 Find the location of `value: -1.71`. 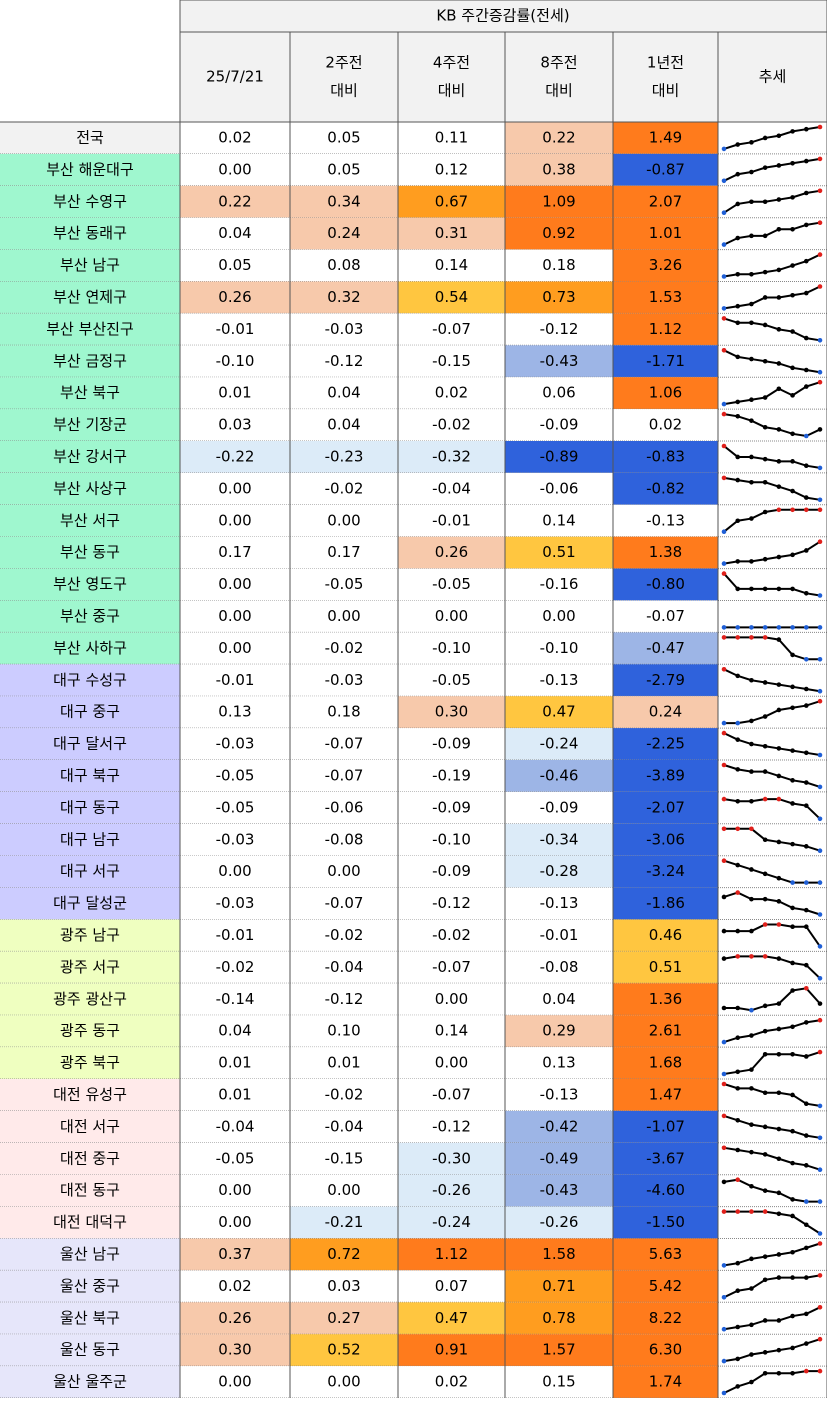

value: -1.71 is located at coordinates (665, 361).